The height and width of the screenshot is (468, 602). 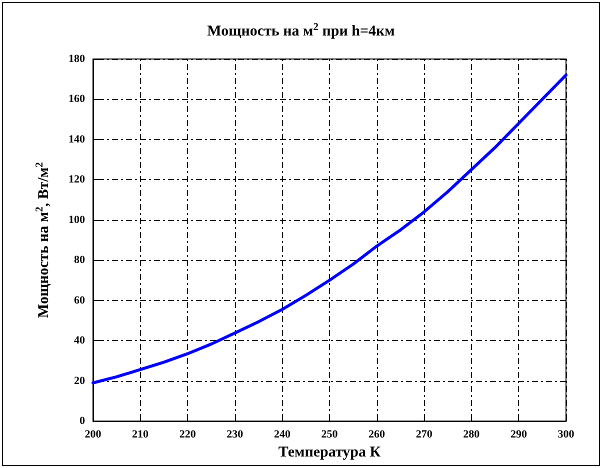 What do you see at coordinates (377, 434) in the screenshot?
I see `x-tick-label: 260` at bounding box center [377, 434].